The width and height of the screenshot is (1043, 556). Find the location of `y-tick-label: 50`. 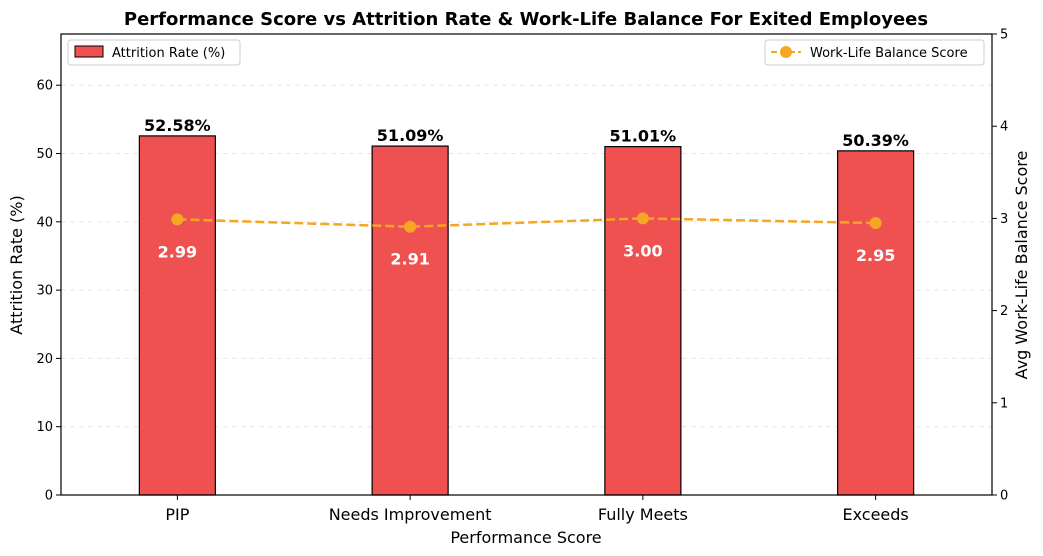

y-tick-label: 50 is located at coordinates (44, 154).